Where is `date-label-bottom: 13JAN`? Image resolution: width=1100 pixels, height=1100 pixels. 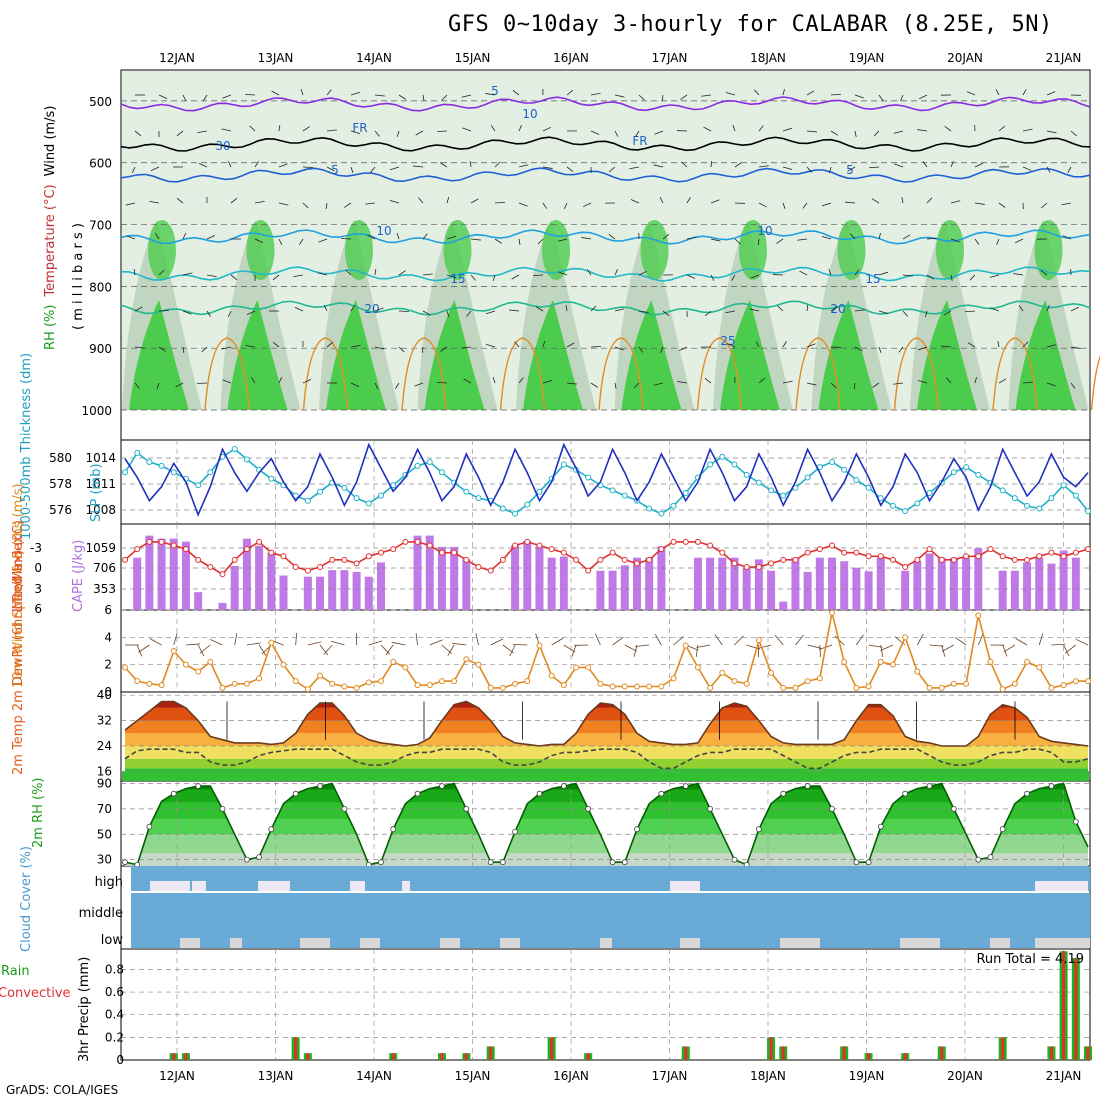 date-label-bottom: 13JAN is located at coordinates (276, 1076).